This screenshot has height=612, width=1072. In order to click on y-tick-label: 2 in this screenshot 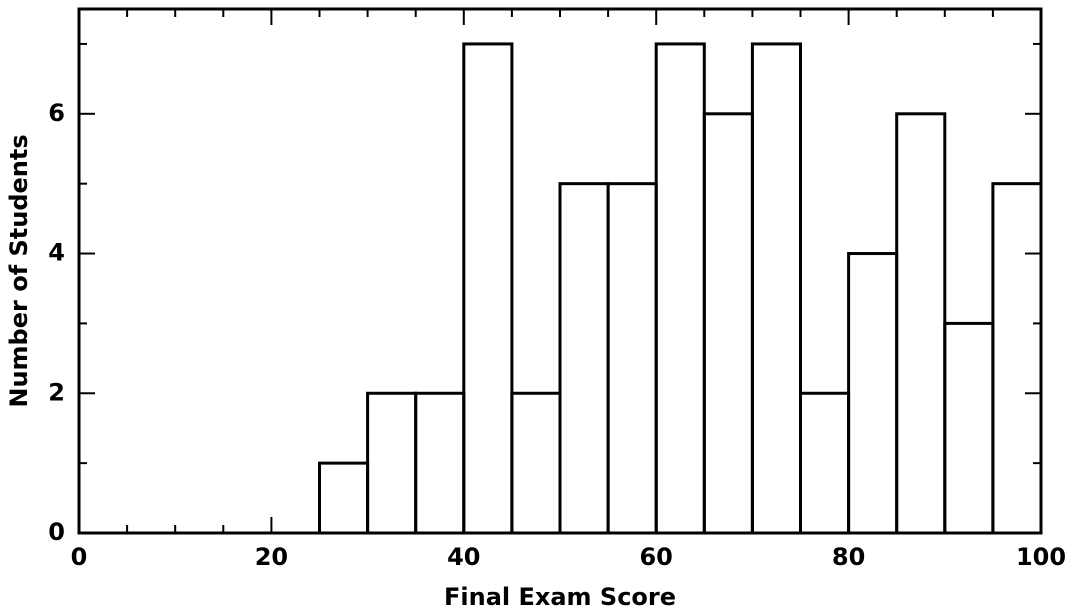, I will do `click(56, 392)`.